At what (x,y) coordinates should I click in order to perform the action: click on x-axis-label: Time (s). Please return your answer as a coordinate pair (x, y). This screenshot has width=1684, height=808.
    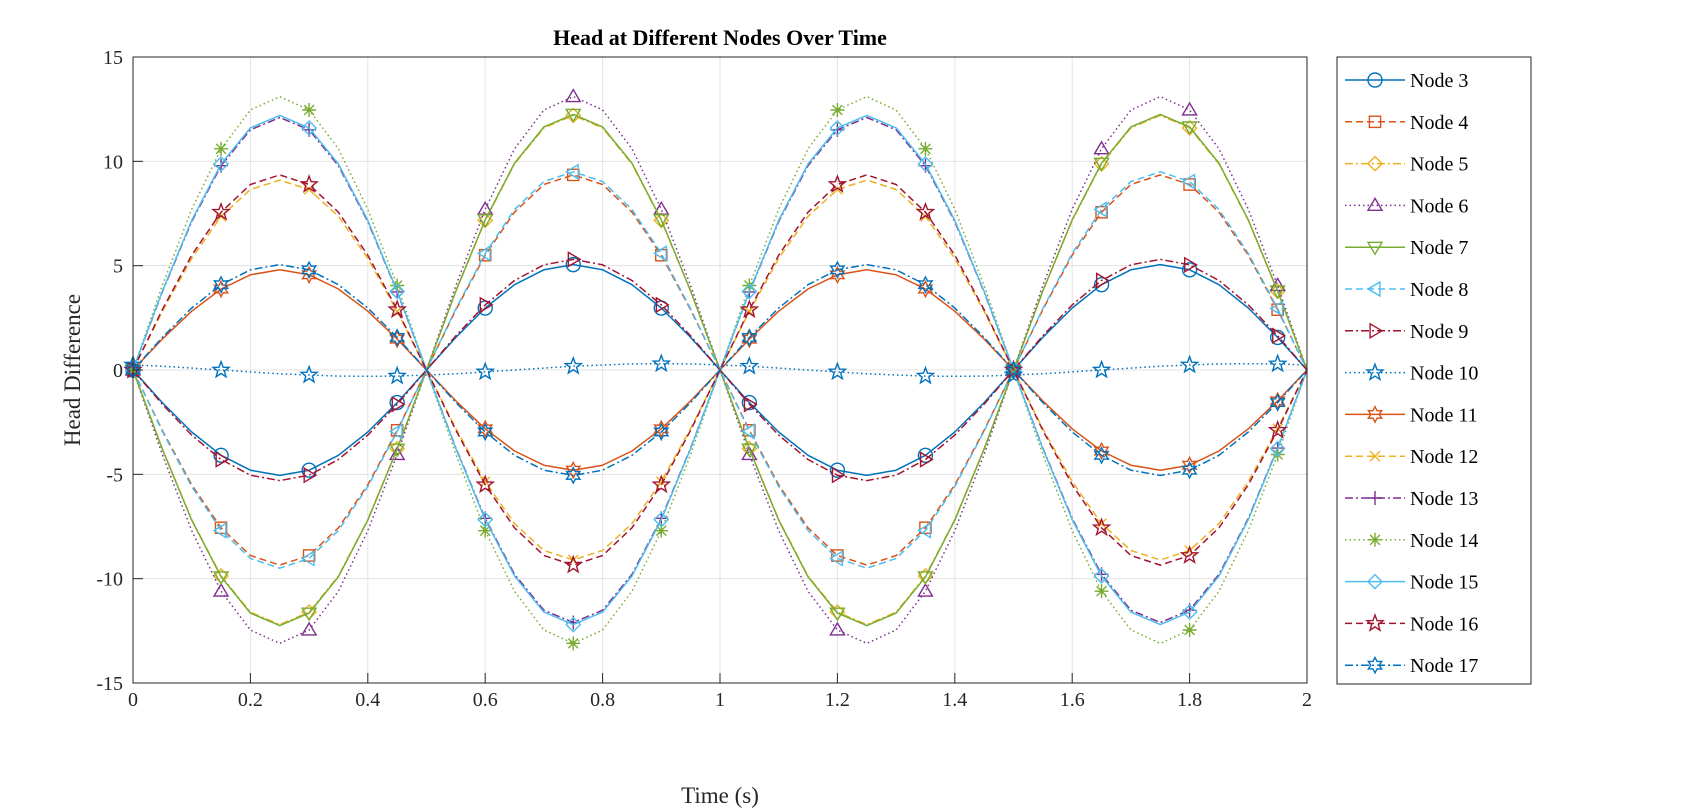
    Looking at the image, I should click on (720, 795).